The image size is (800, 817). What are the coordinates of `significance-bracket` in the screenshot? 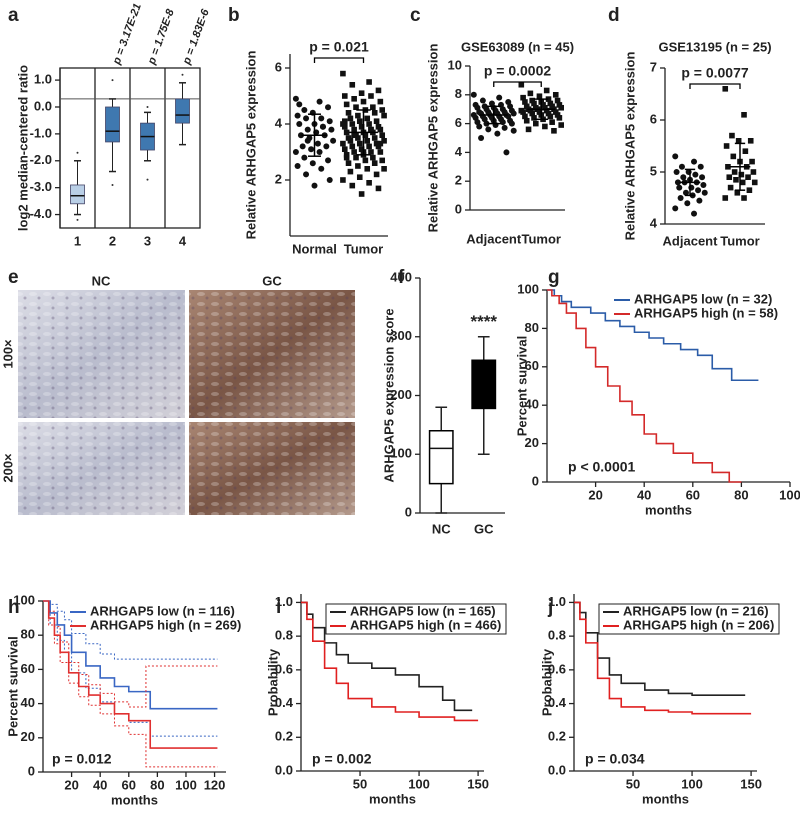 It's located at (715, 86).